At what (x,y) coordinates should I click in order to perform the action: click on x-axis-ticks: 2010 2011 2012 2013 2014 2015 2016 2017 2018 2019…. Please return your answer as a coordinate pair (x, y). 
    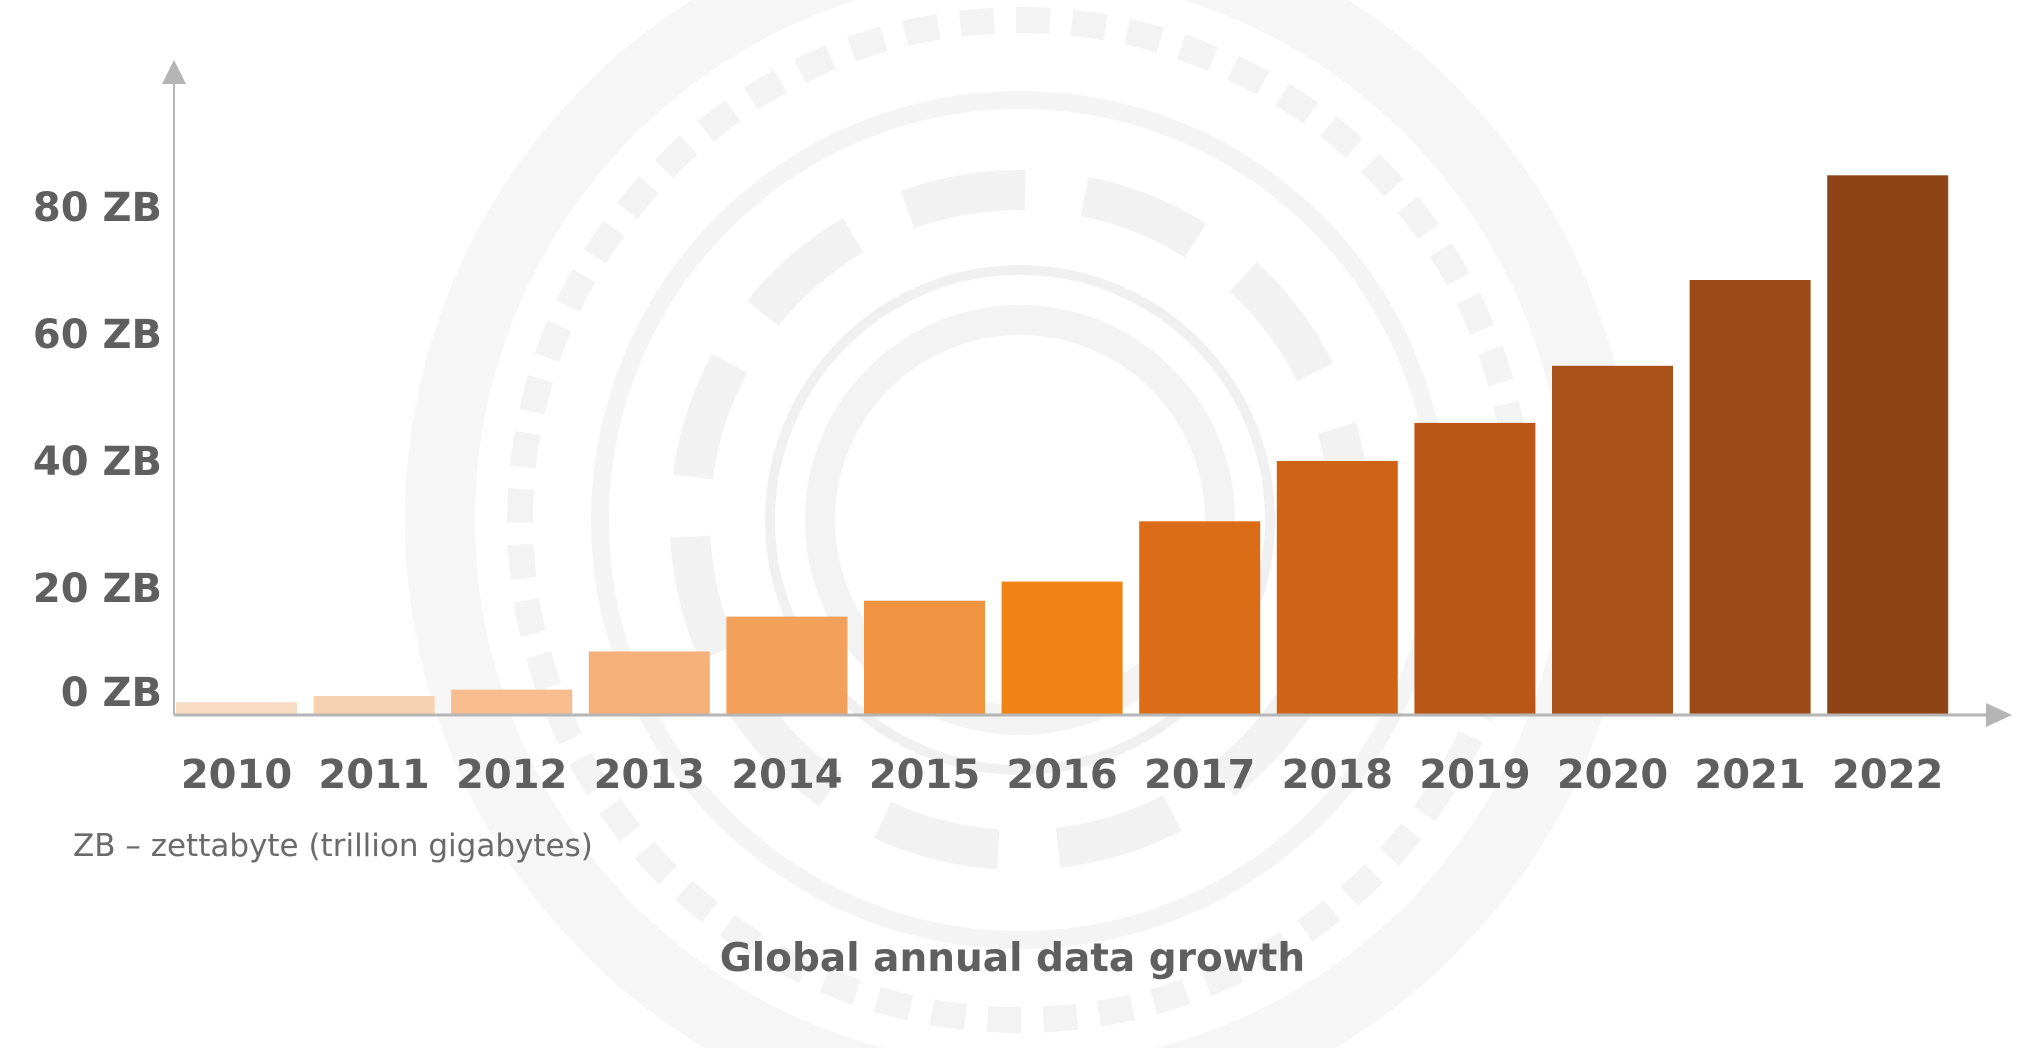
    Looking at the image, I should click on (1062, 775).